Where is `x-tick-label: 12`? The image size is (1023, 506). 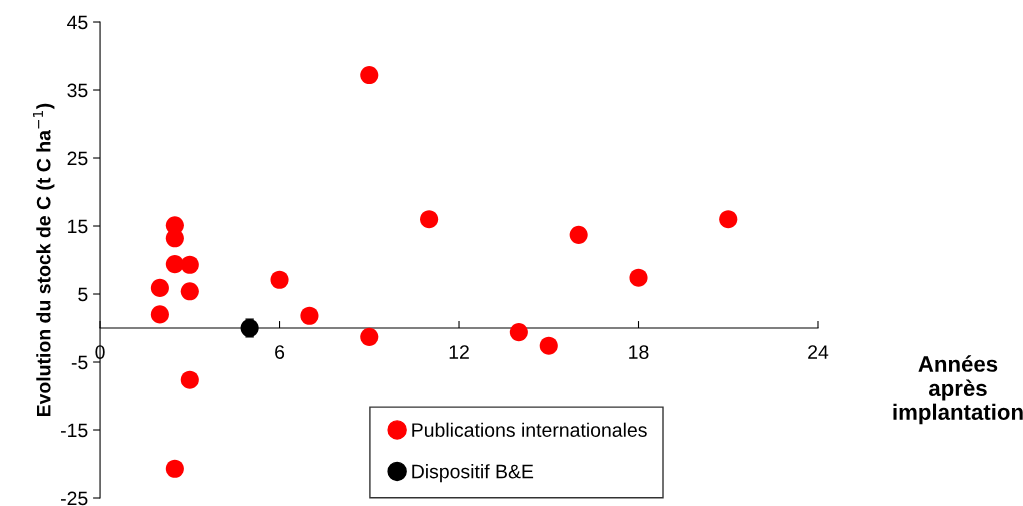
x-tick-label: 12 is located at coordinates (459, 352).